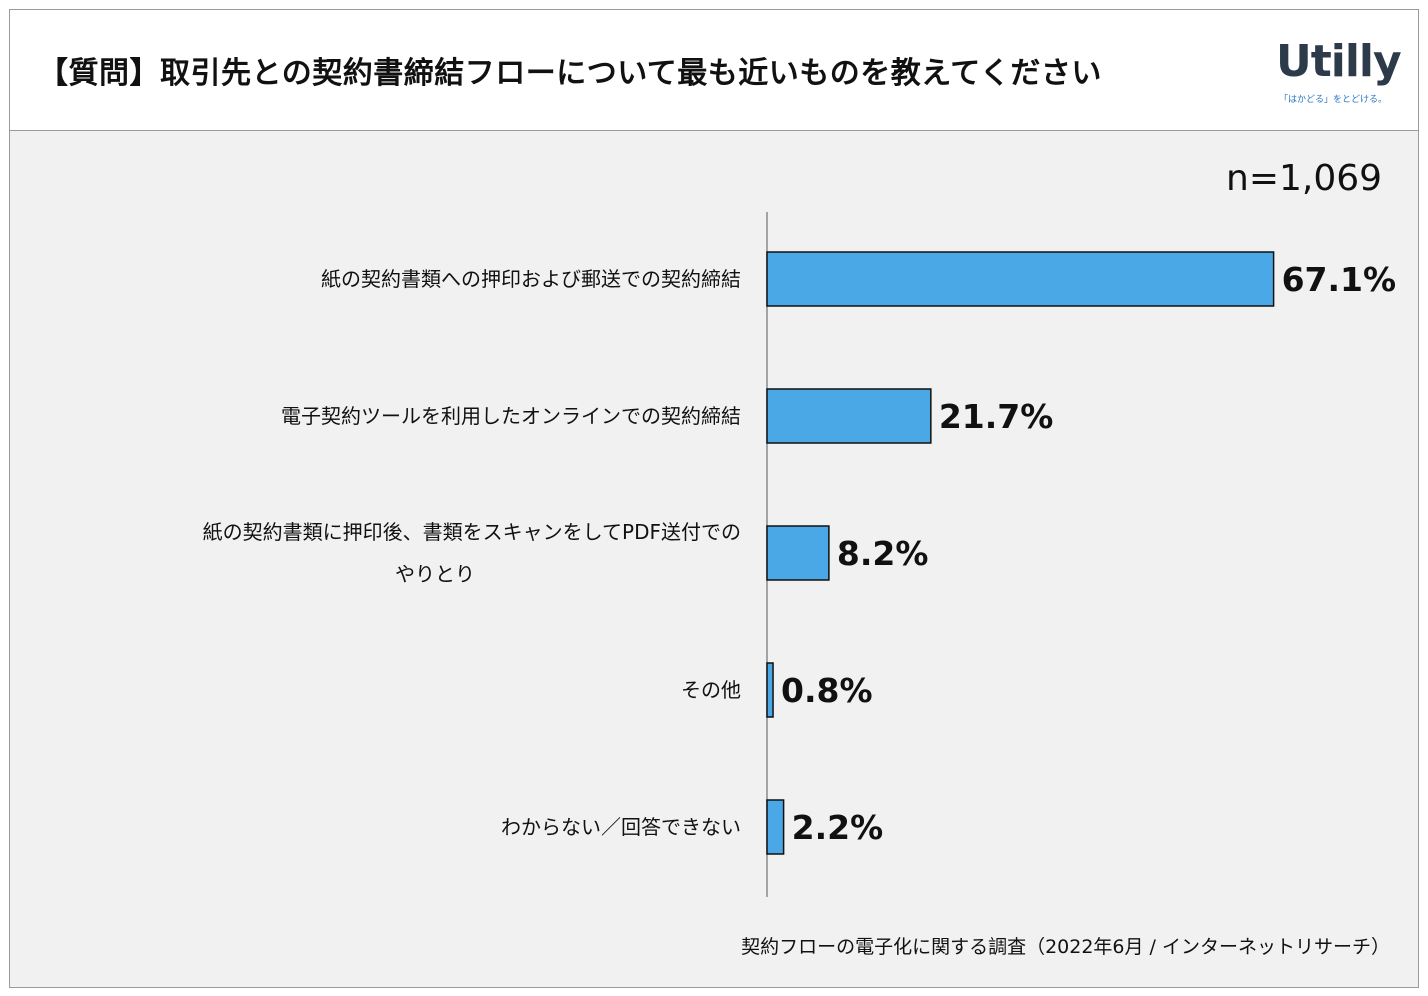  I want to click on data-label-2: 8.2%, so click(883, 553).